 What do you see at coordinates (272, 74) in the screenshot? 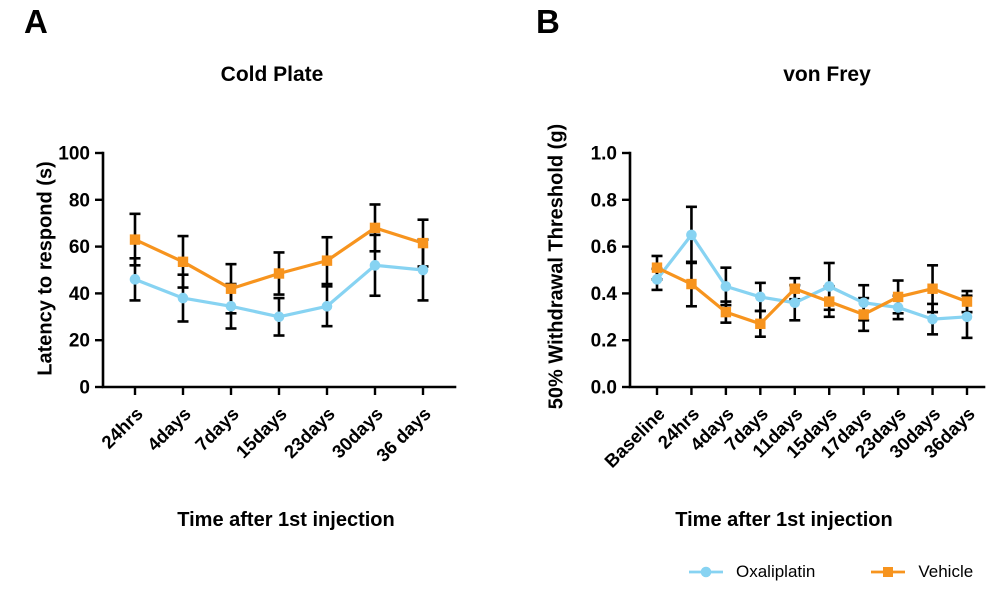
I see `cold-plate-title: Cold Plate` at bounding box center [272, 74].